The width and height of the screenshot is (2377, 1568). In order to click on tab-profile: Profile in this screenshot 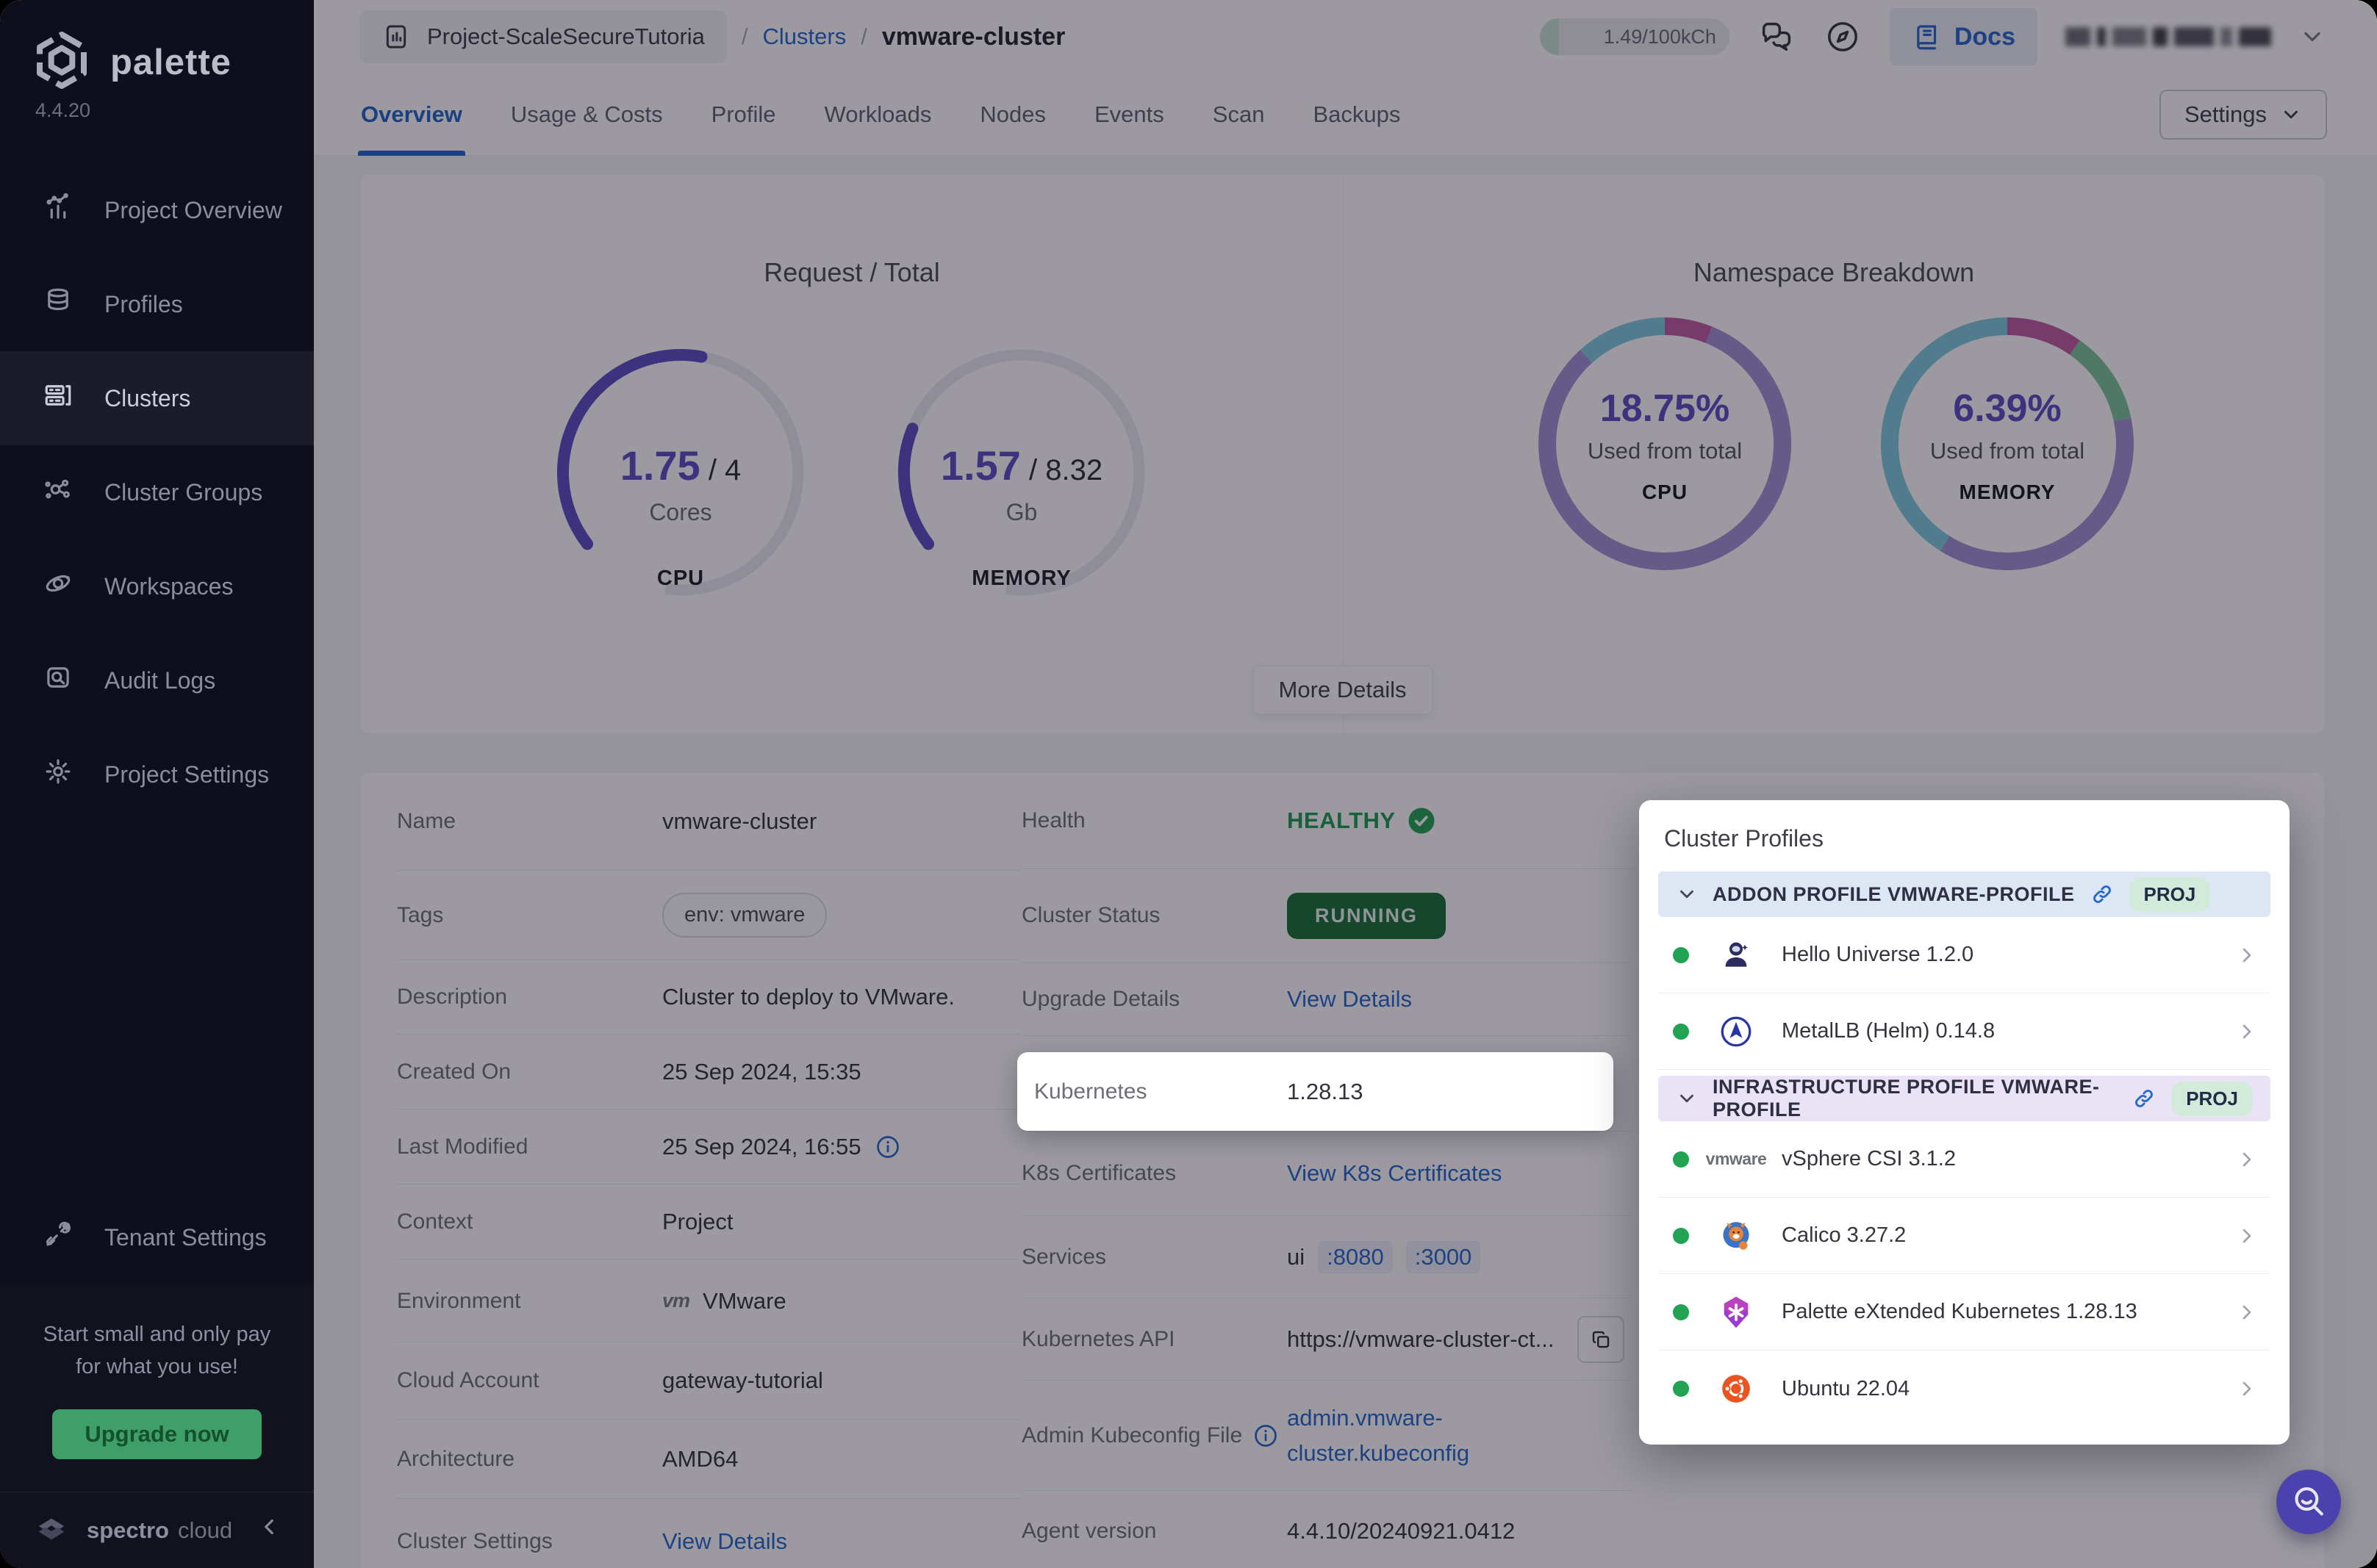, I will do `click(743, 114)`.